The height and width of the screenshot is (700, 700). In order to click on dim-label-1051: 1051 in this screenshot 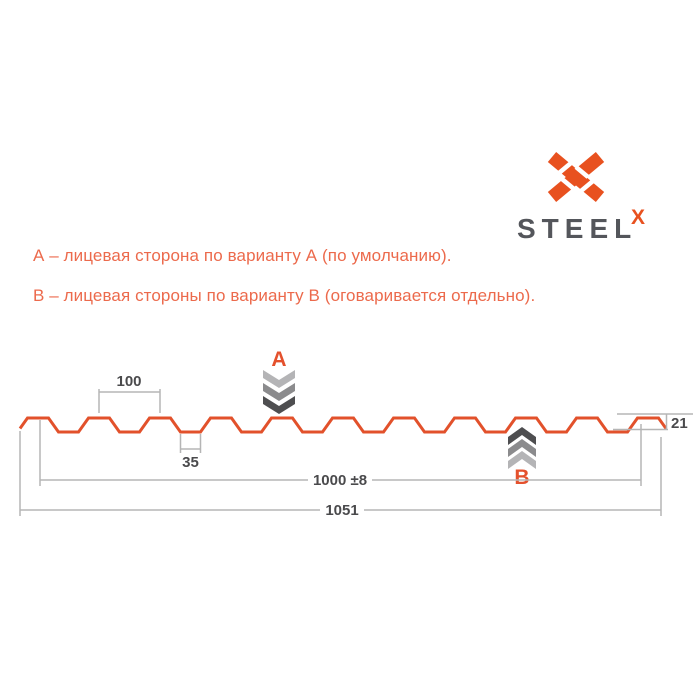, I will do `click(341, 510)`.